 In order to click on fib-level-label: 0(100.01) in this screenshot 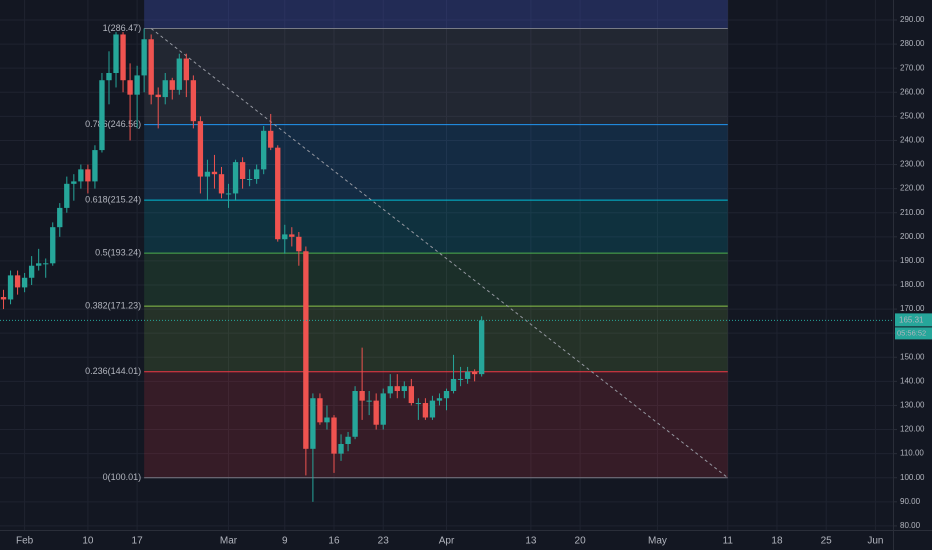, I will do `click(122, 477)`.